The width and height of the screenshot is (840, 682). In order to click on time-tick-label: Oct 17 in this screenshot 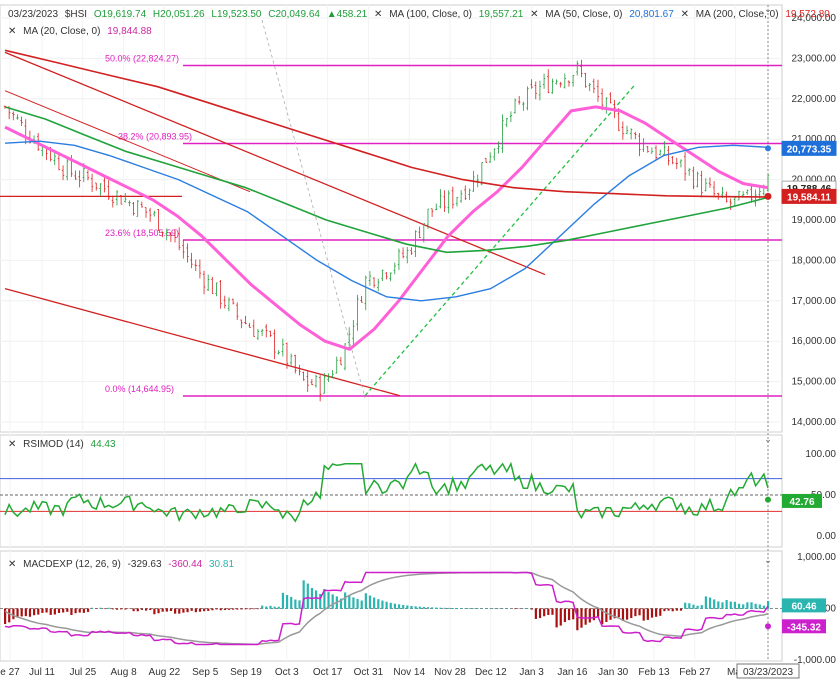, I will do `click(328, 672)`.